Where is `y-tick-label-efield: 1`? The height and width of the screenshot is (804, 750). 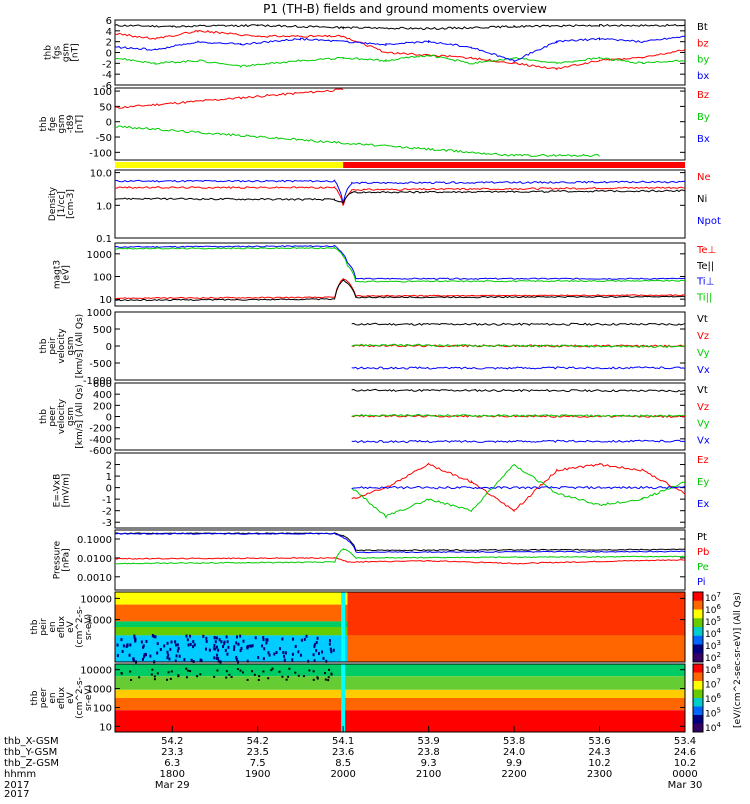
y-tick-label-efield: 1 is located at coordinates (109, 477).